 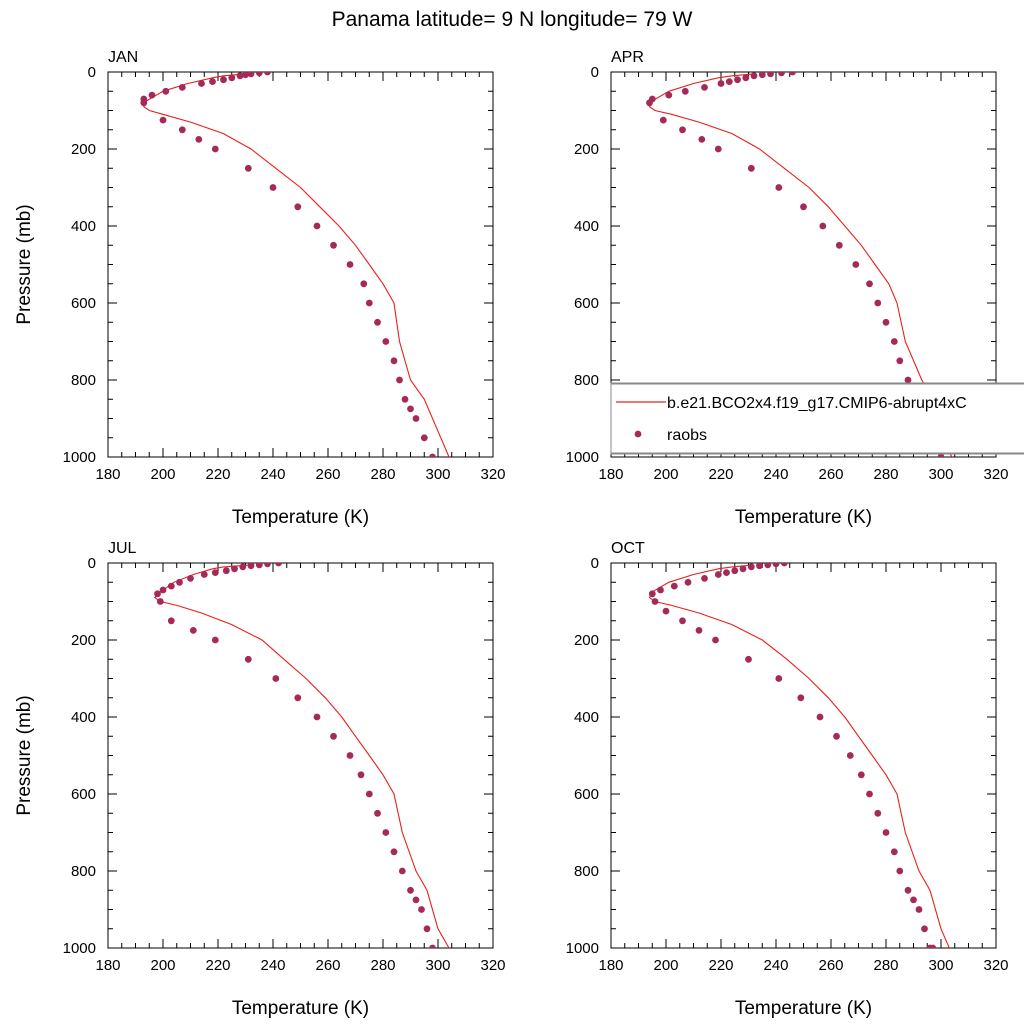 I want to click on x-tick-label: 300, so click(x=940, y=474).